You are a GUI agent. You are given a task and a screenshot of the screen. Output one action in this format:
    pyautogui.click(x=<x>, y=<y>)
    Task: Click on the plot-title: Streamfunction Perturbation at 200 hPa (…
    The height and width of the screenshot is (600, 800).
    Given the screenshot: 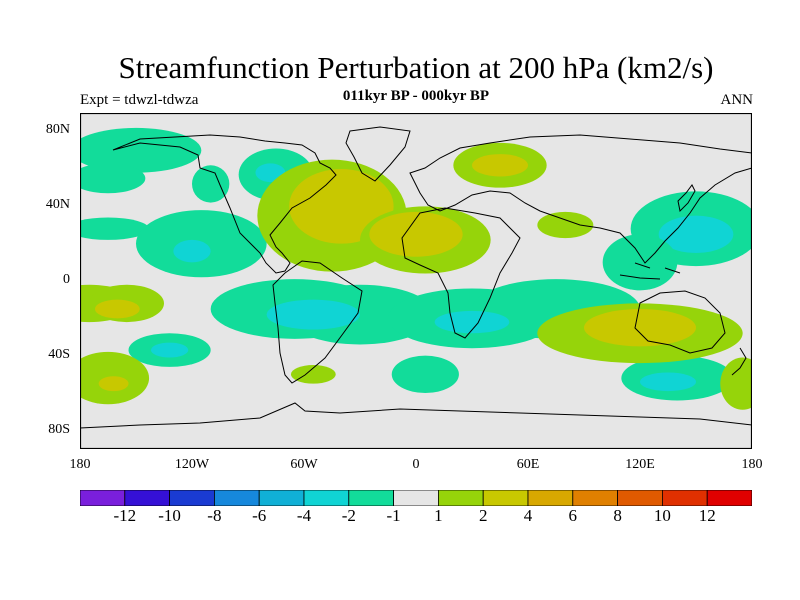 What is the action you would take?
    pyautogui.click(x=416, y=67)
    